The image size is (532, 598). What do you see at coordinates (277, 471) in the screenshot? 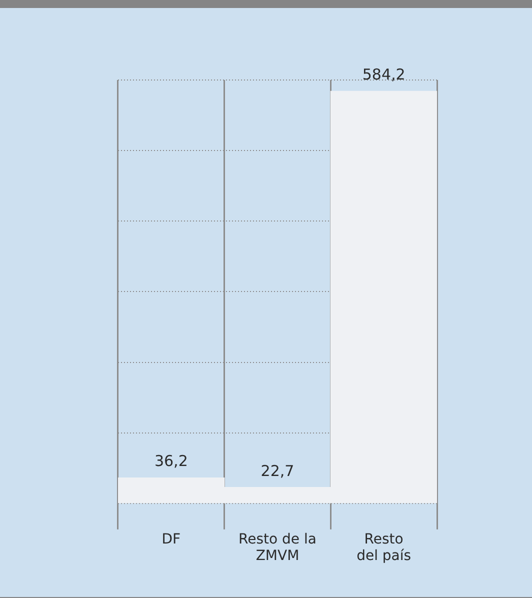
I see `data-label: 22,7` at bounding box center [277, 471].